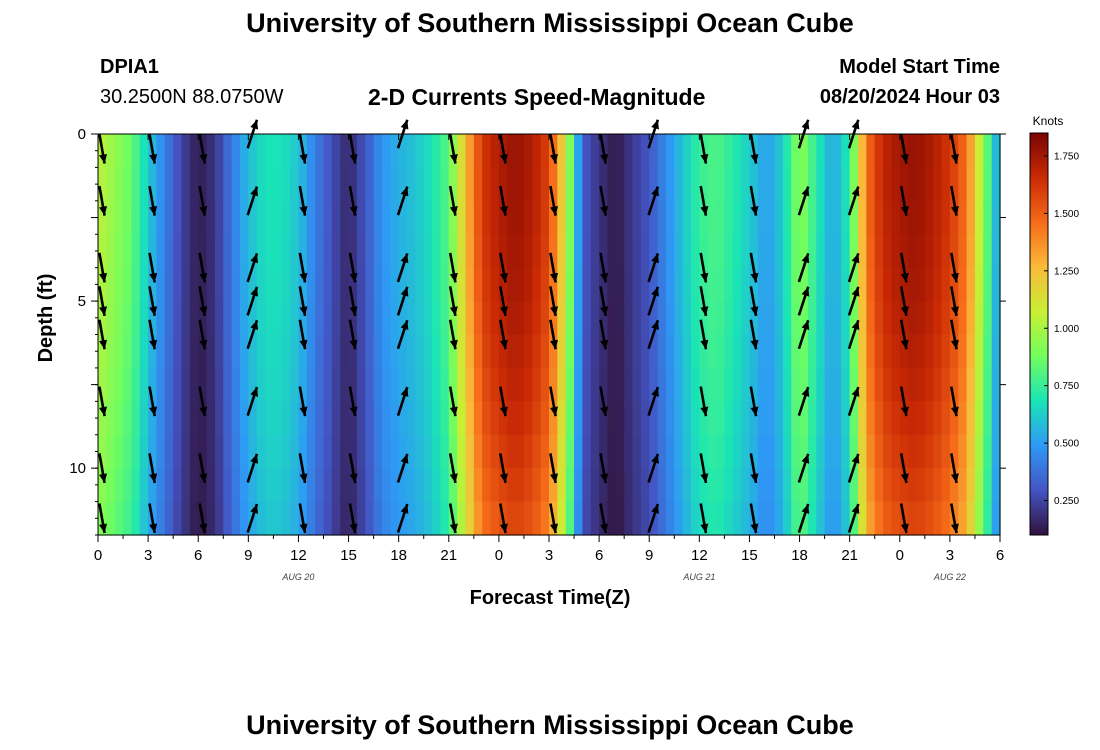 The width and height of the screenshot is (1100, 750). What do you see at coordinates (919, 67) in the screenshot?
I see `model-start-label: Model Start Time` at bounding box center [919, 67].